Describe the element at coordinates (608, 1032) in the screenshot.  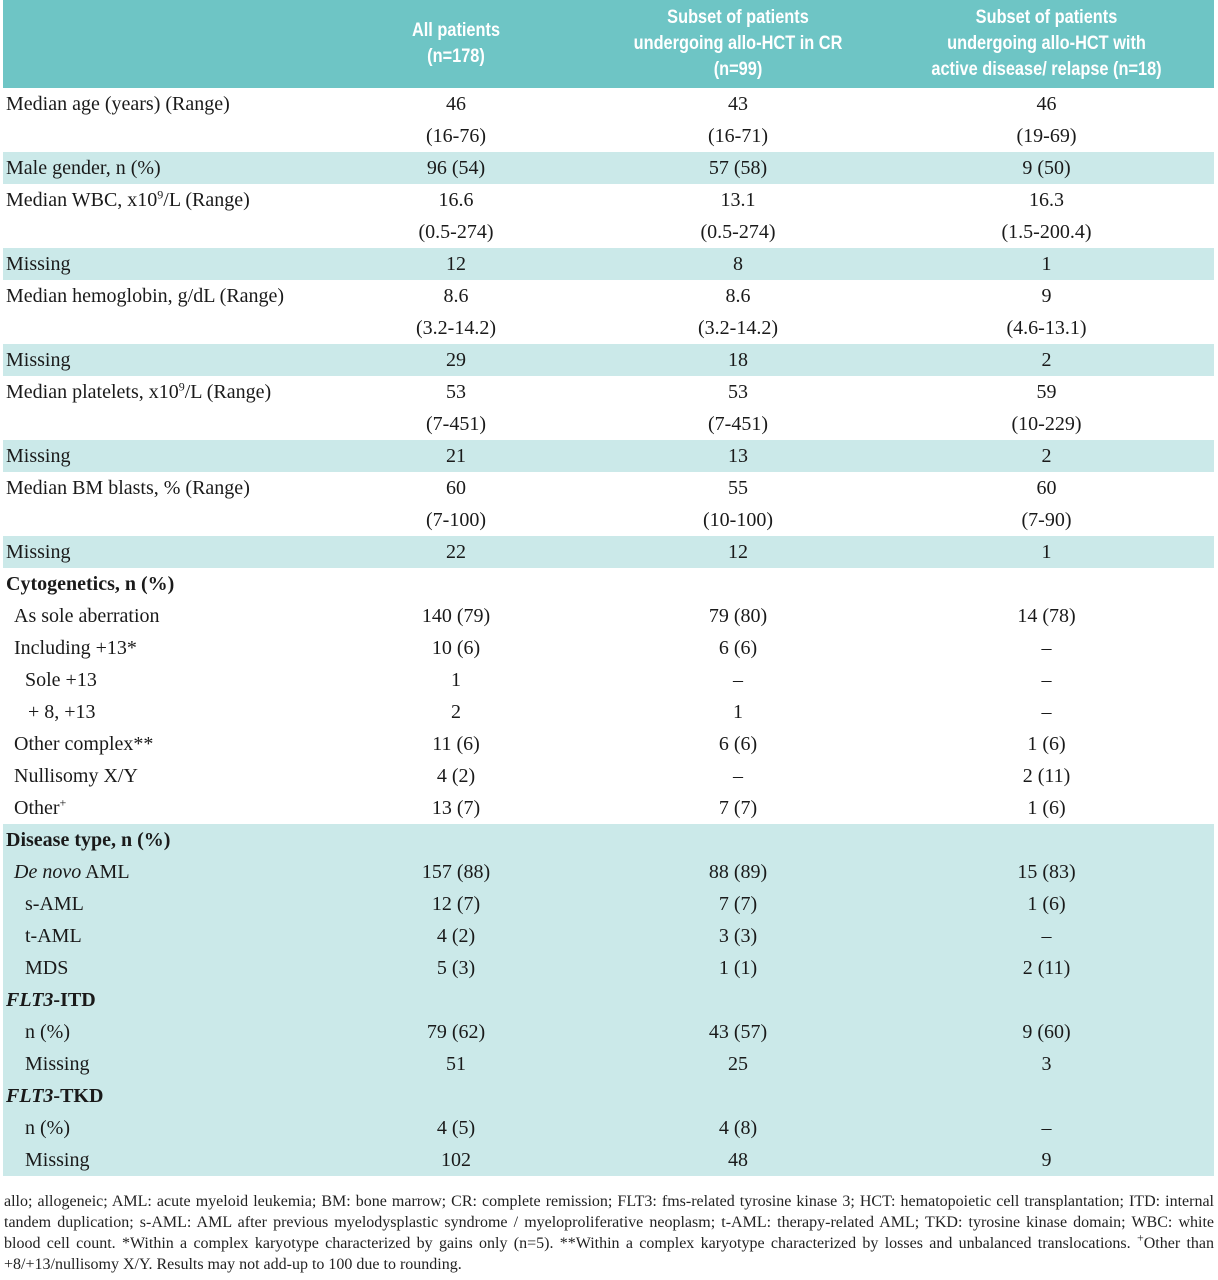
I see `row-itd-n: n (%) 79 (62) 43 (57) 9 (60)` at that location.